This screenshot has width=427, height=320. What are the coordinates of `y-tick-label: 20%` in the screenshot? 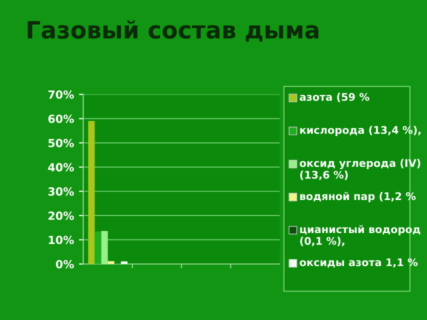 It's located at (61, 216).